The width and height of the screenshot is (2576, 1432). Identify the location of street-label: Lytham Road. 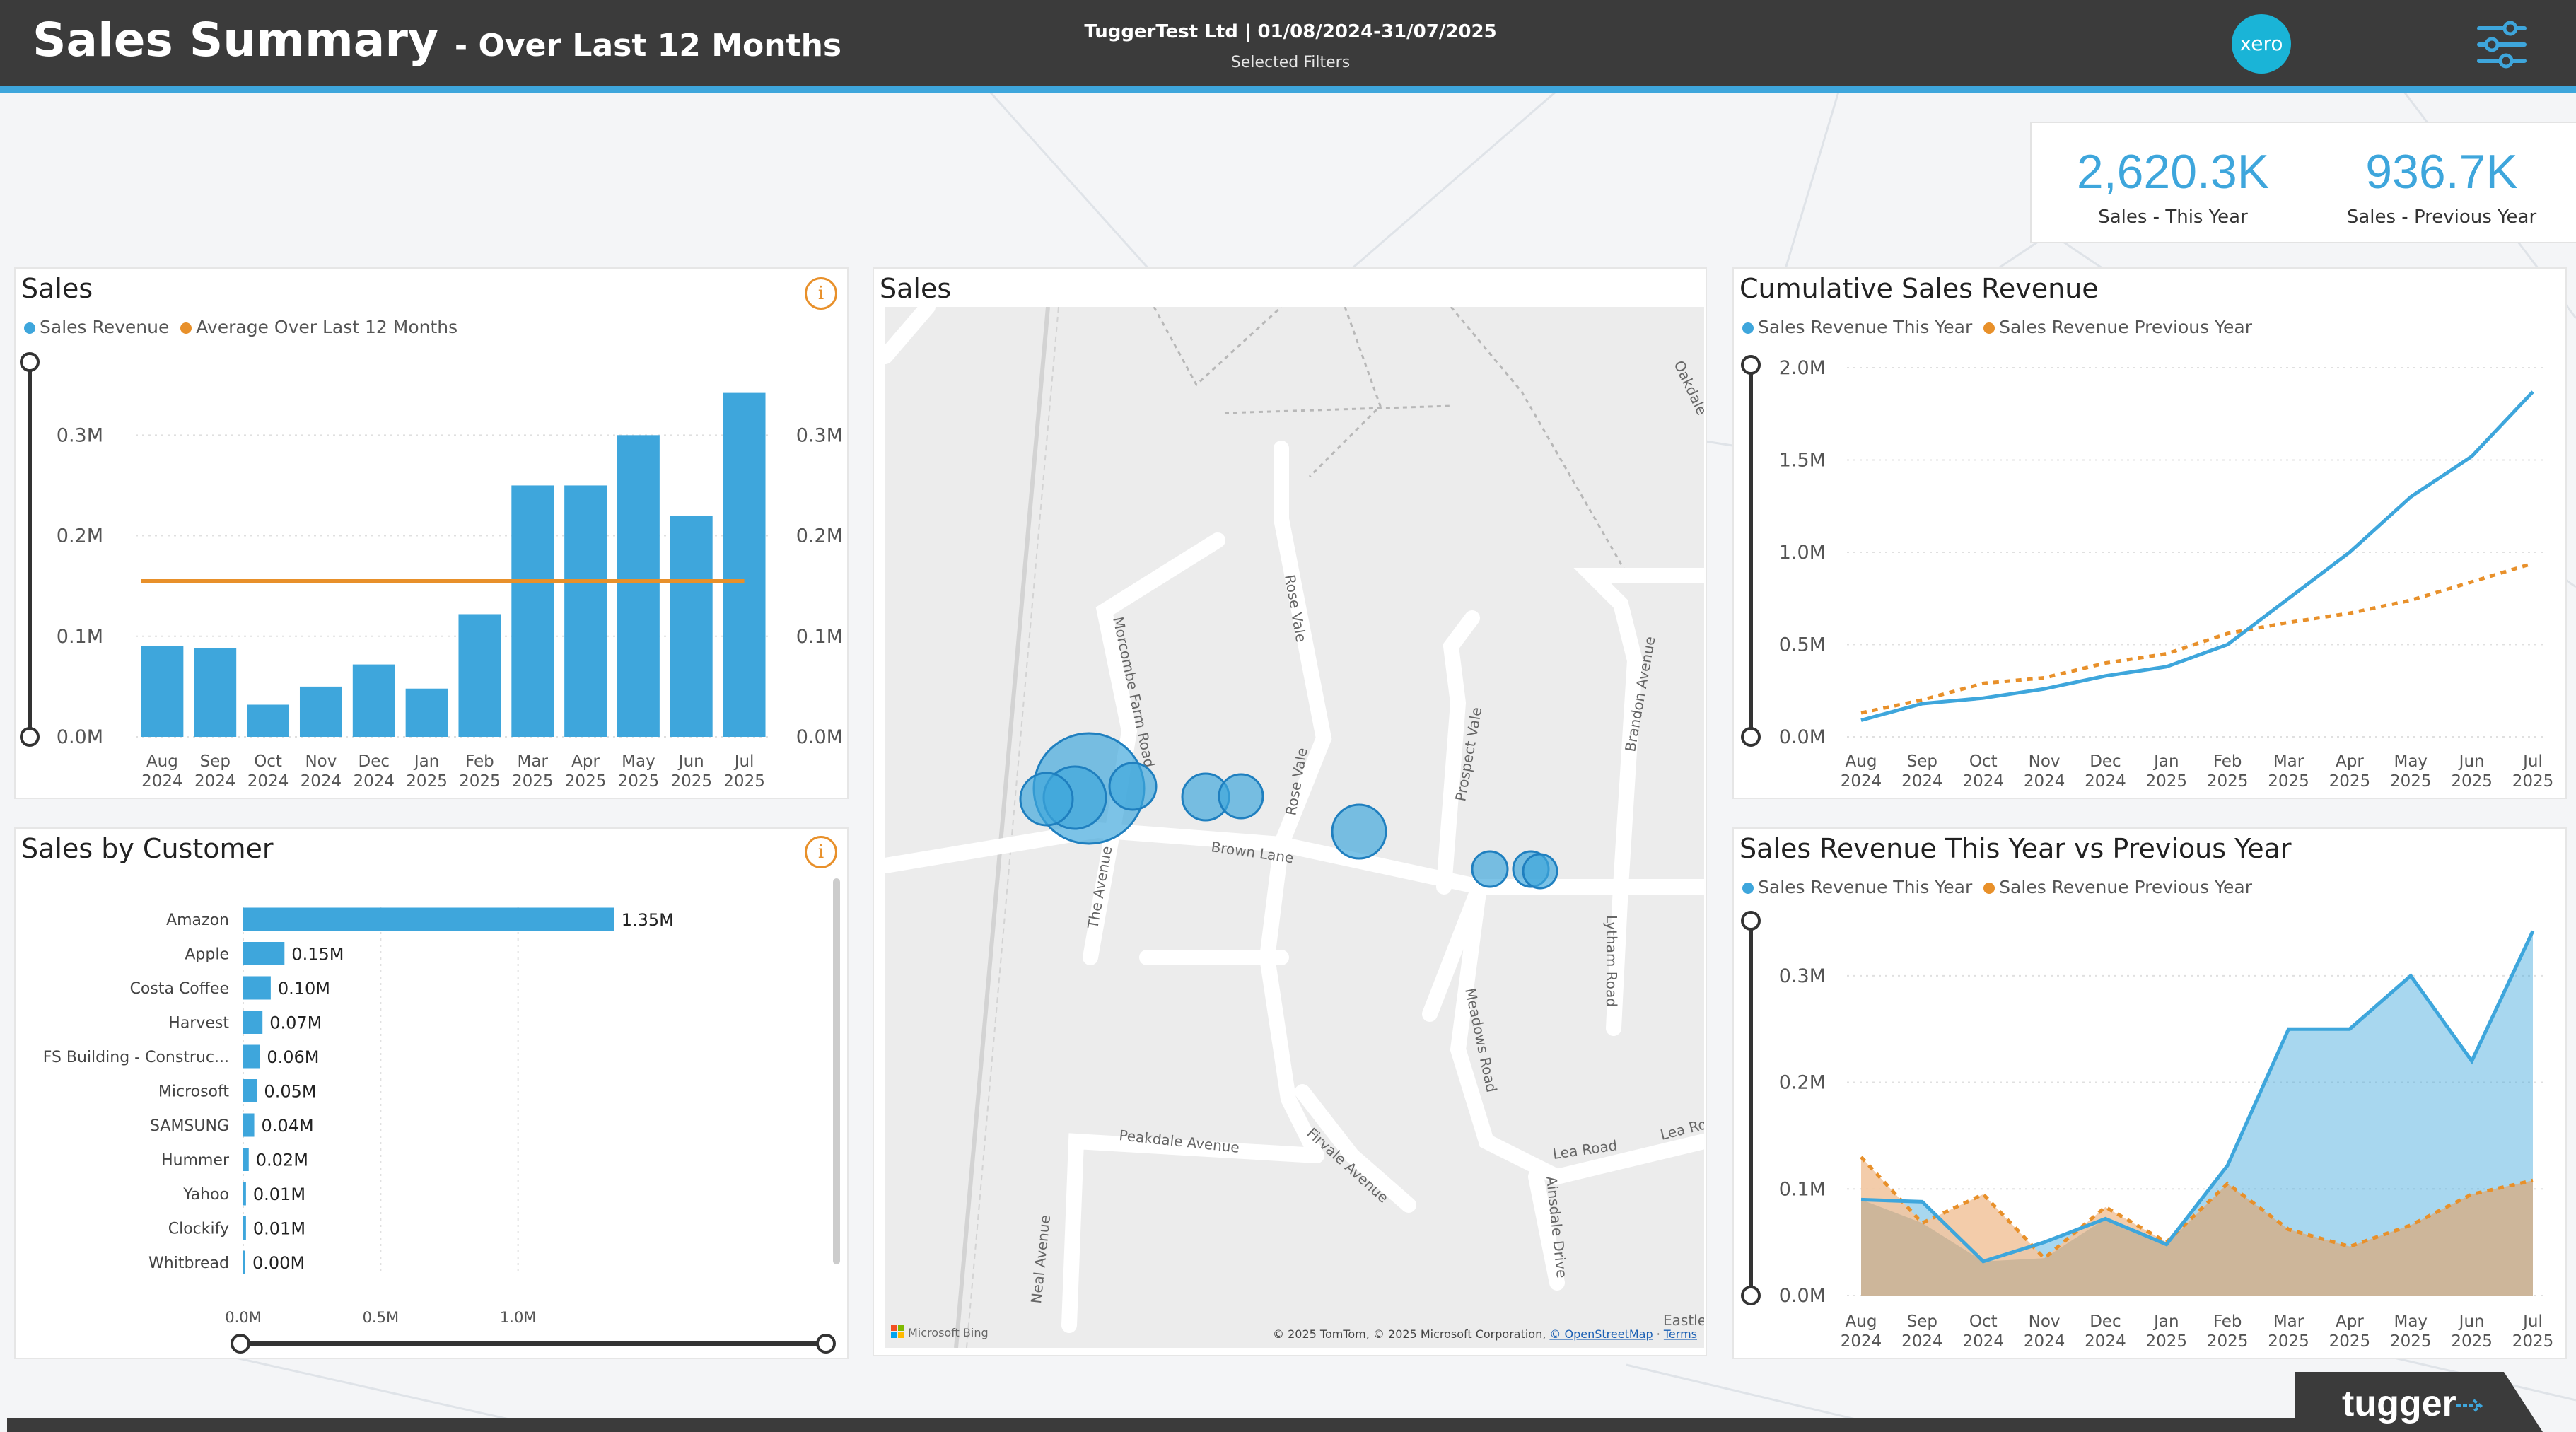
(1611, 961).